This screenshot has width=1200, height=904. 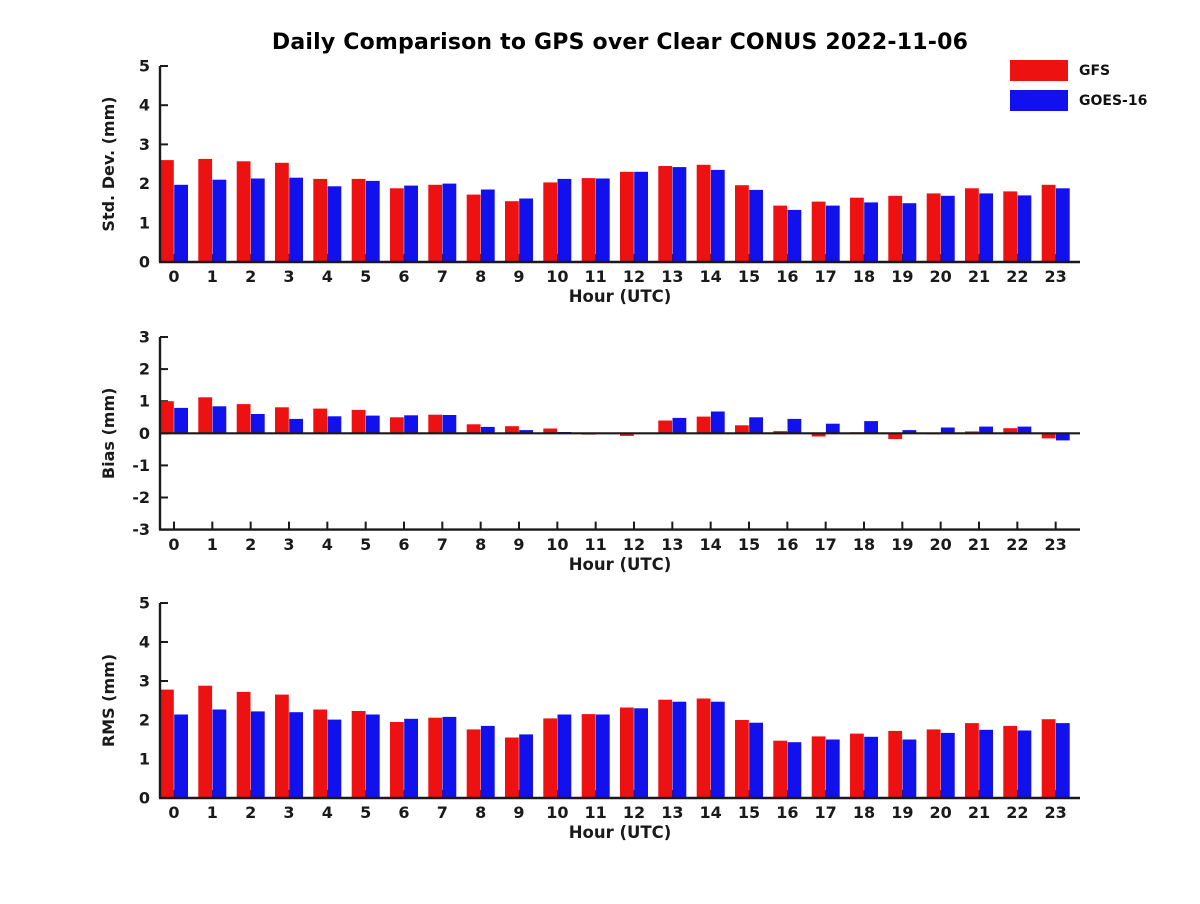 What do you see at coordinates (979, 276) in the screenshot?
I see `x-tick-label: 21` at bounding box center [979, 276].